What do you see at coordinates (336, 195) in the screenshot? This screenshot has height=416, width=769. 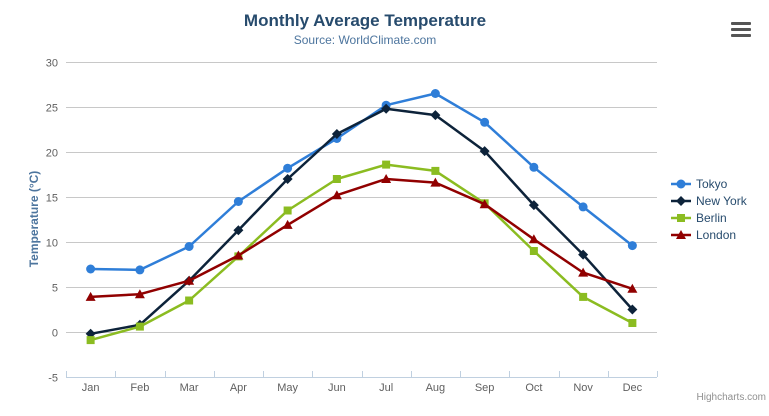 I see `point-london-jun` at bounding box center [336, 195].